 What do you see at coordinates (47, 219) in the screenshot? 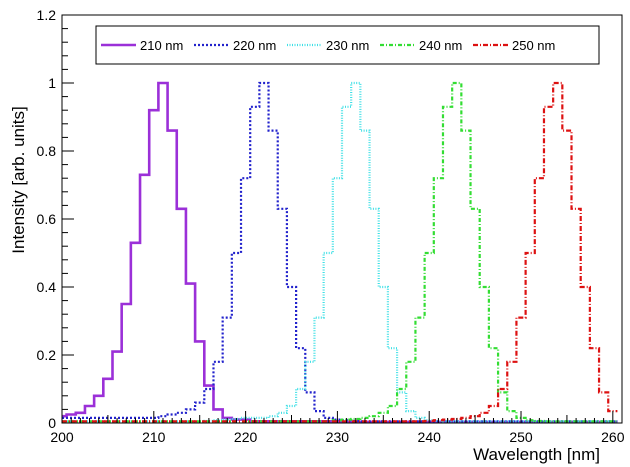
I see `y-tick-label: 0.6` at bounding box center [47, 219].